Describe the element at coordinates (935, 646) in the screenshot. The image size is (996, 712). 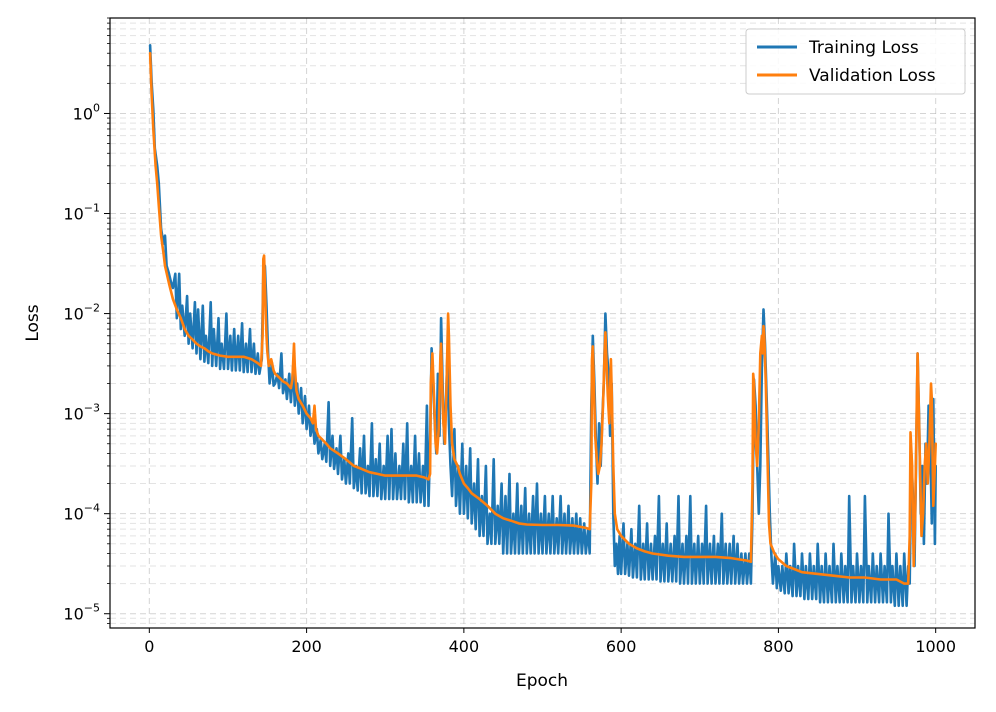
I see `x-tick-label: 1000` at that location.